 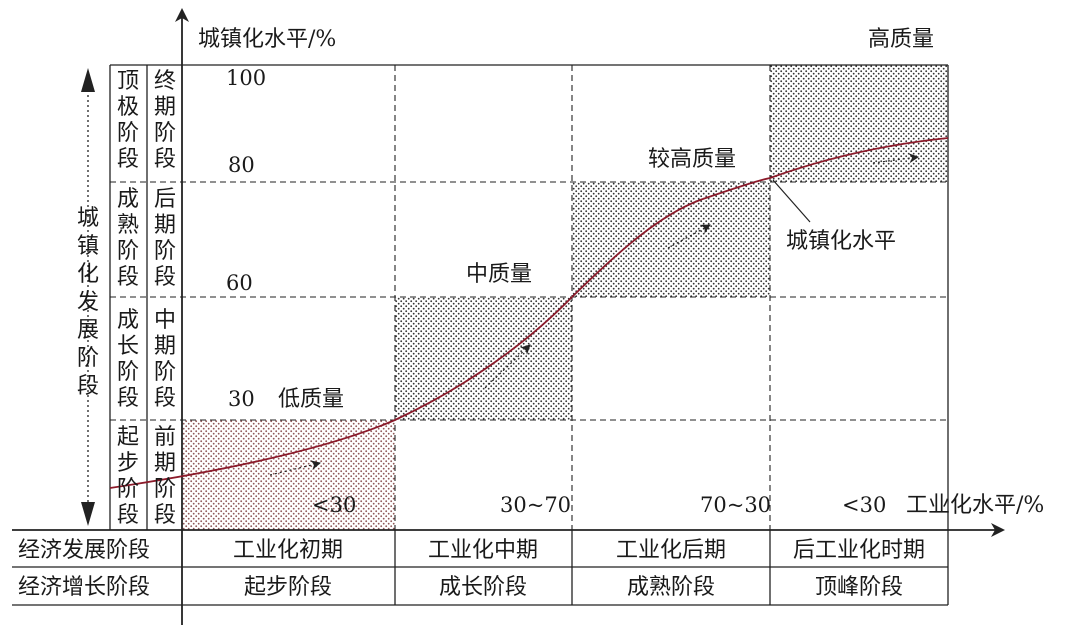 I want to click on table-row1-cell: 工业化中期, so click(x=483, y=550).